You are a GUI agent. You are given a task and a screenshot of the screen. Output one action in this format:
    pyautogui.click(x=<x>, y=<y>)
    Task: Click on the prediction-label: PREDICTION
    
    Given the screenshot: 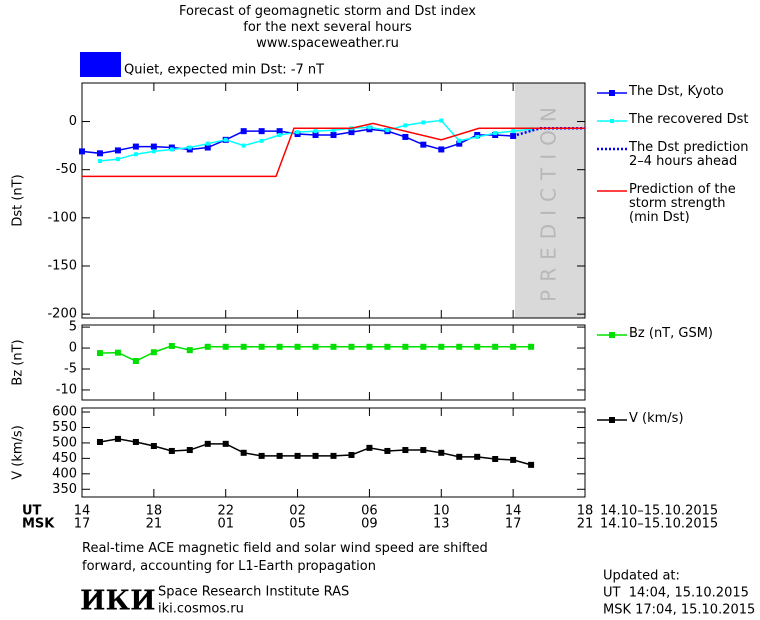 What is the action you would take?
    pyautogui.click(x=548, y=200)
    